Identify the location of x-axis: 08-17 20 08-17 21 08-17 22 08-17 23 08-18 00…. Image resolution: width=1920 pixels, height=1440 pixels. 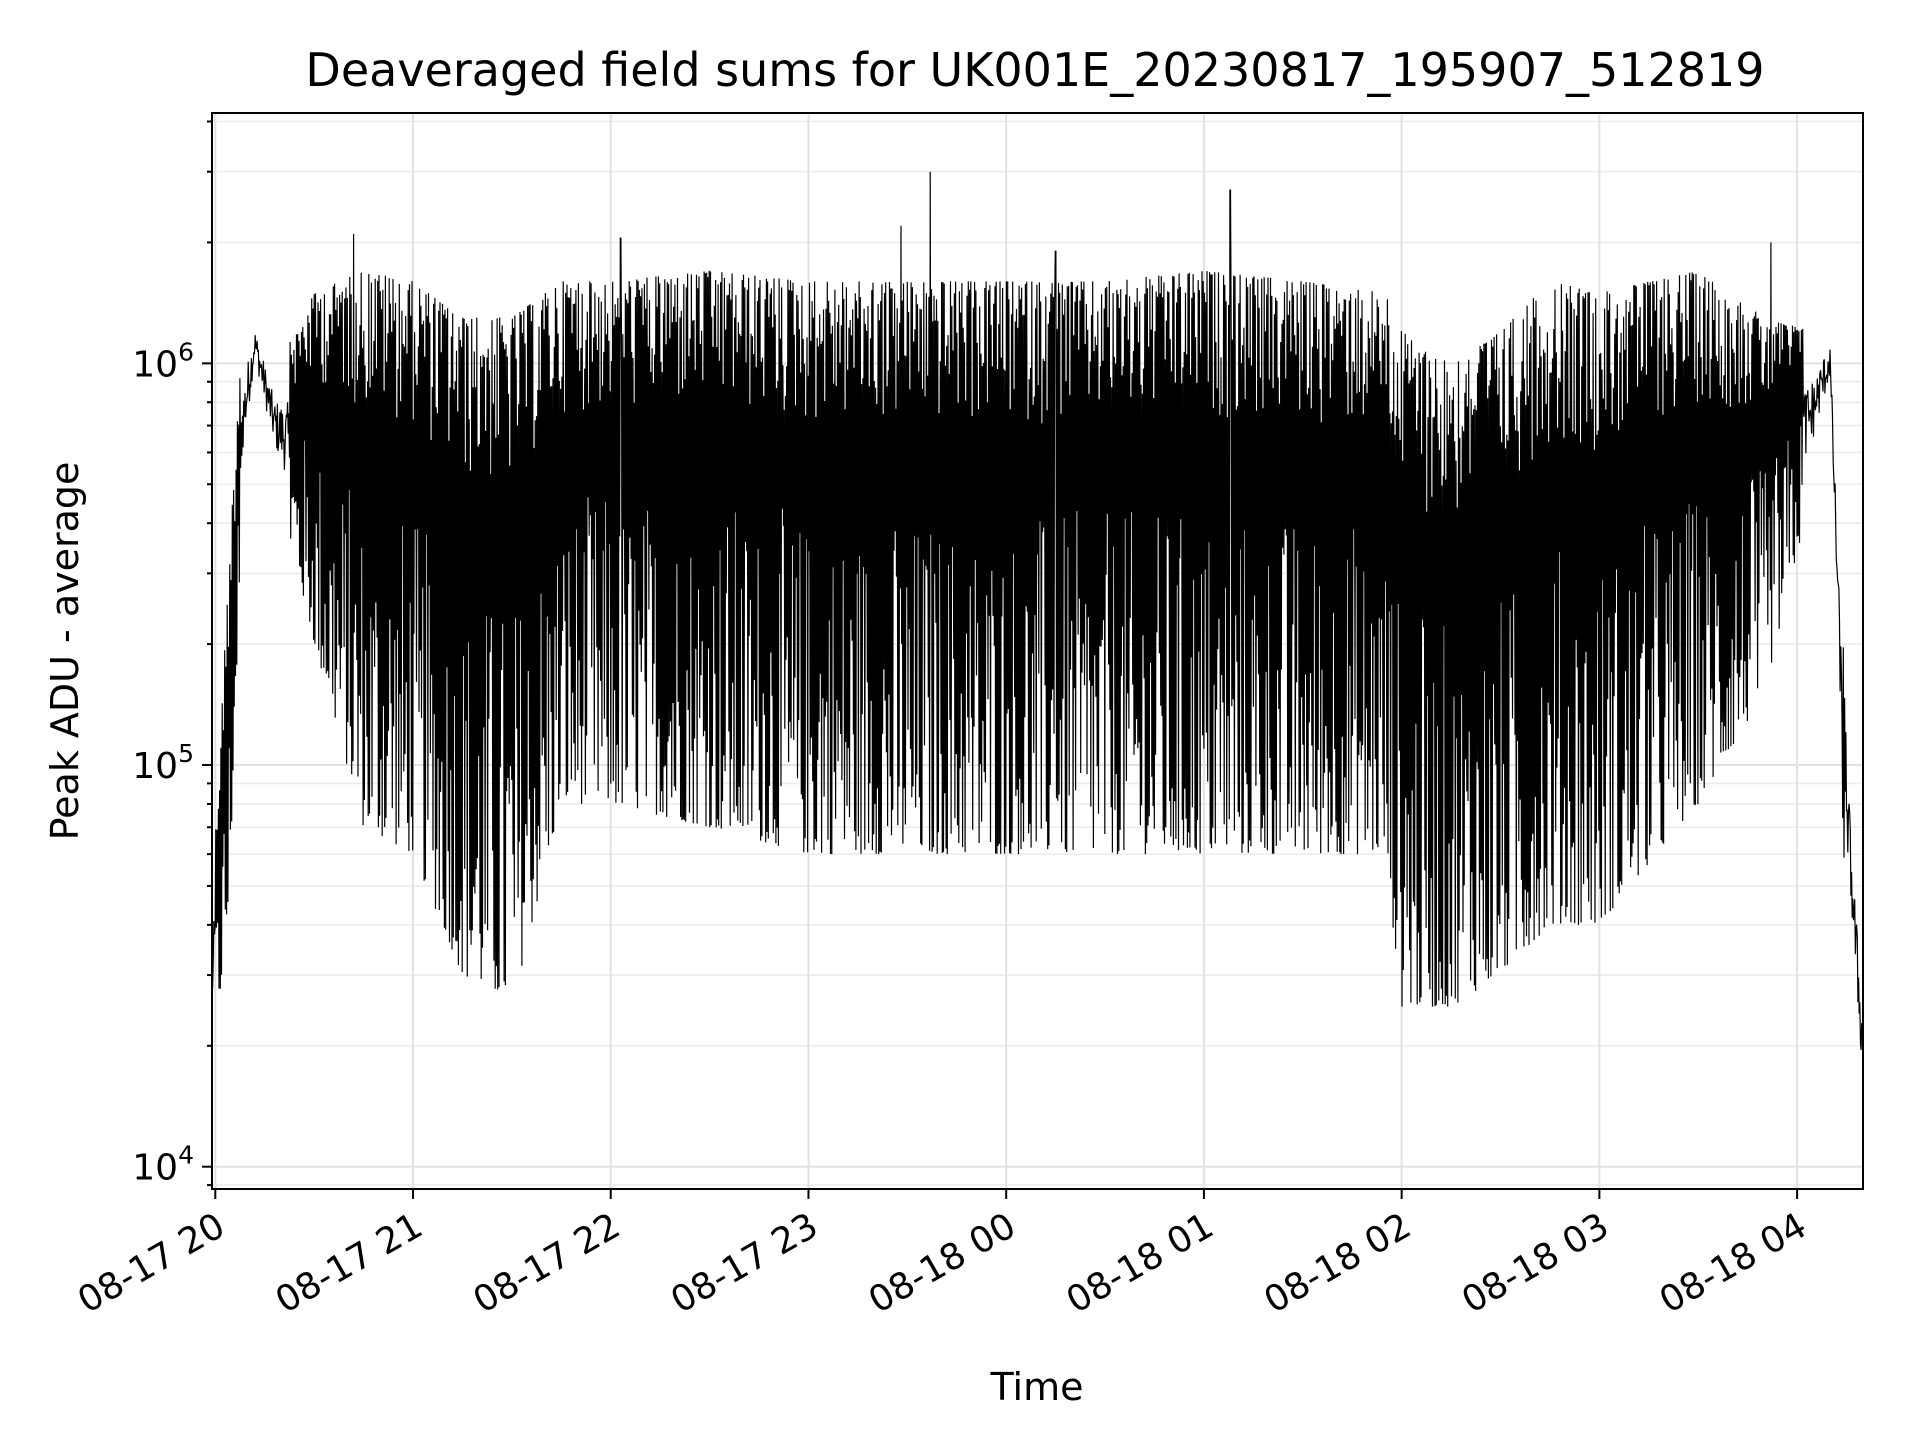
(942, 1255).